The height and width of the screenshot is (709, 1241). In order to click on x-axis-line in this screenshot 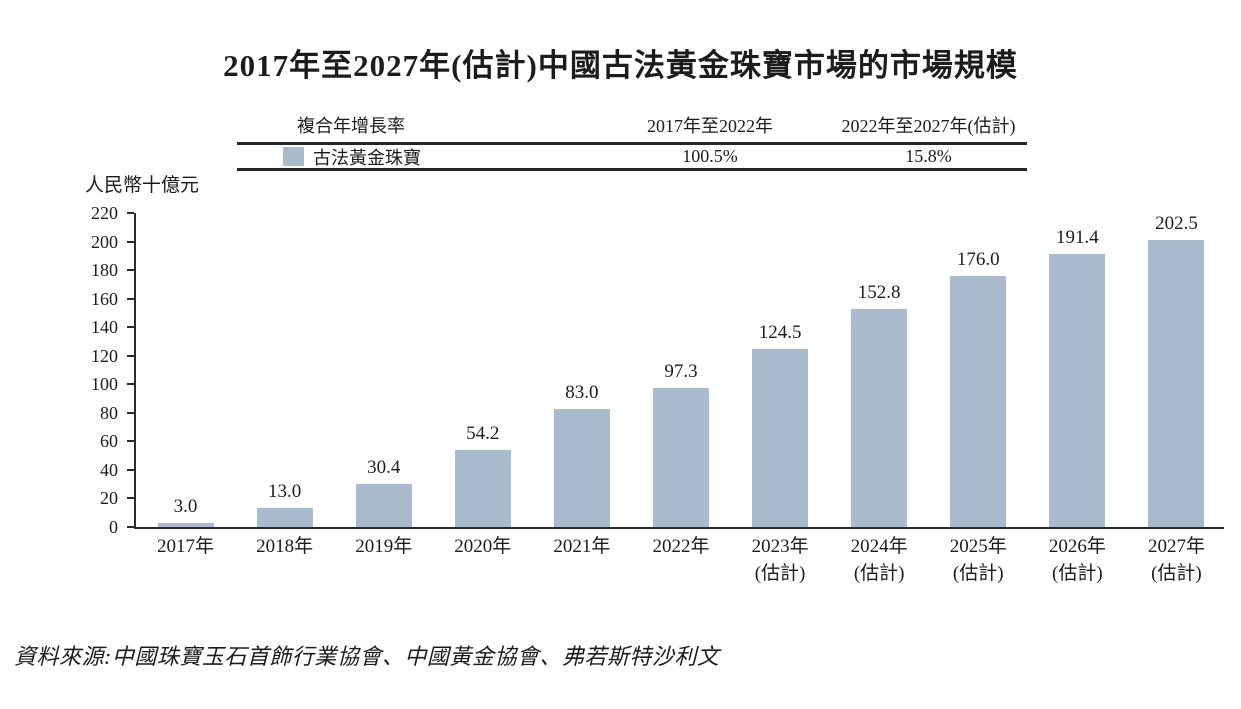, I will do `click(679, 528)`.